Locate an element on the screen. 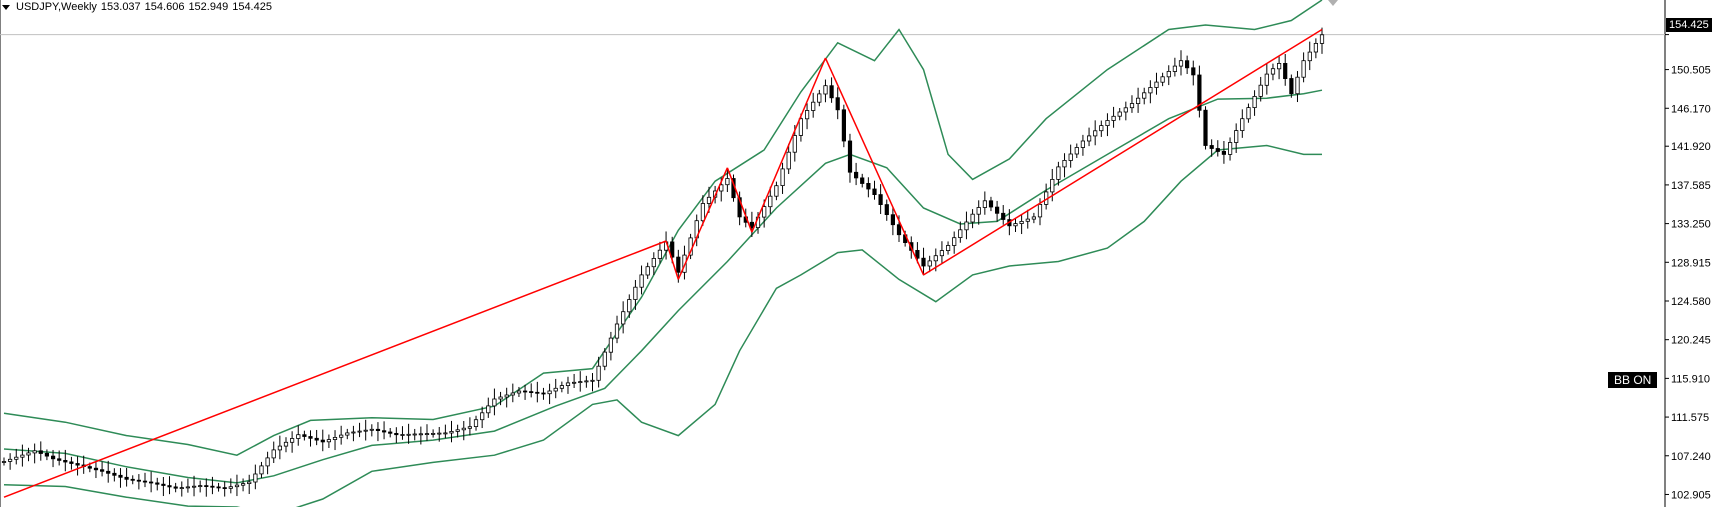 Image resolution: width=1717 pixels, height=507 pixels. y-tick-label: 146.170 is located at coordinates (1691, 109).